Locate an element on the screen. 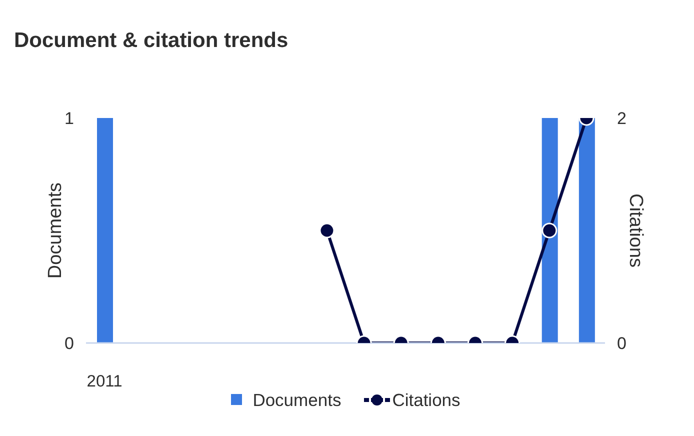 Image resolution: width=694 pixels, height=436 pixels. legend-label: Citations is located at coordinates (426, 400).